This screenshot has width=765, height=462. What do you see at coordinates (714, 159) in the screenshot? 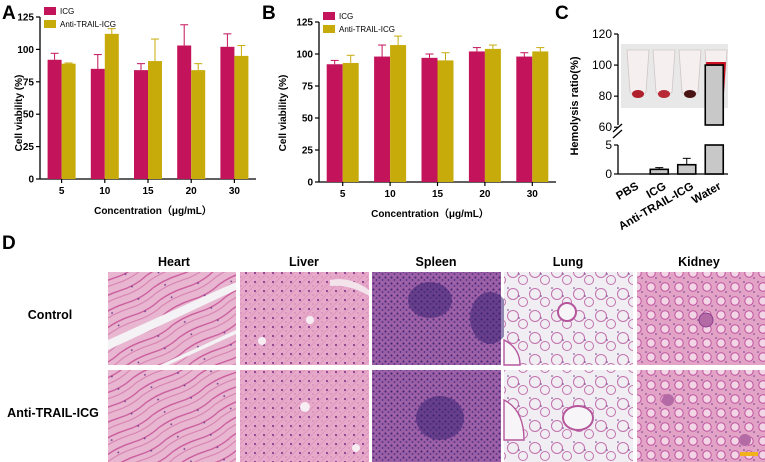
I see `chart-c-bar-lower` at bounding box center [714, 159].